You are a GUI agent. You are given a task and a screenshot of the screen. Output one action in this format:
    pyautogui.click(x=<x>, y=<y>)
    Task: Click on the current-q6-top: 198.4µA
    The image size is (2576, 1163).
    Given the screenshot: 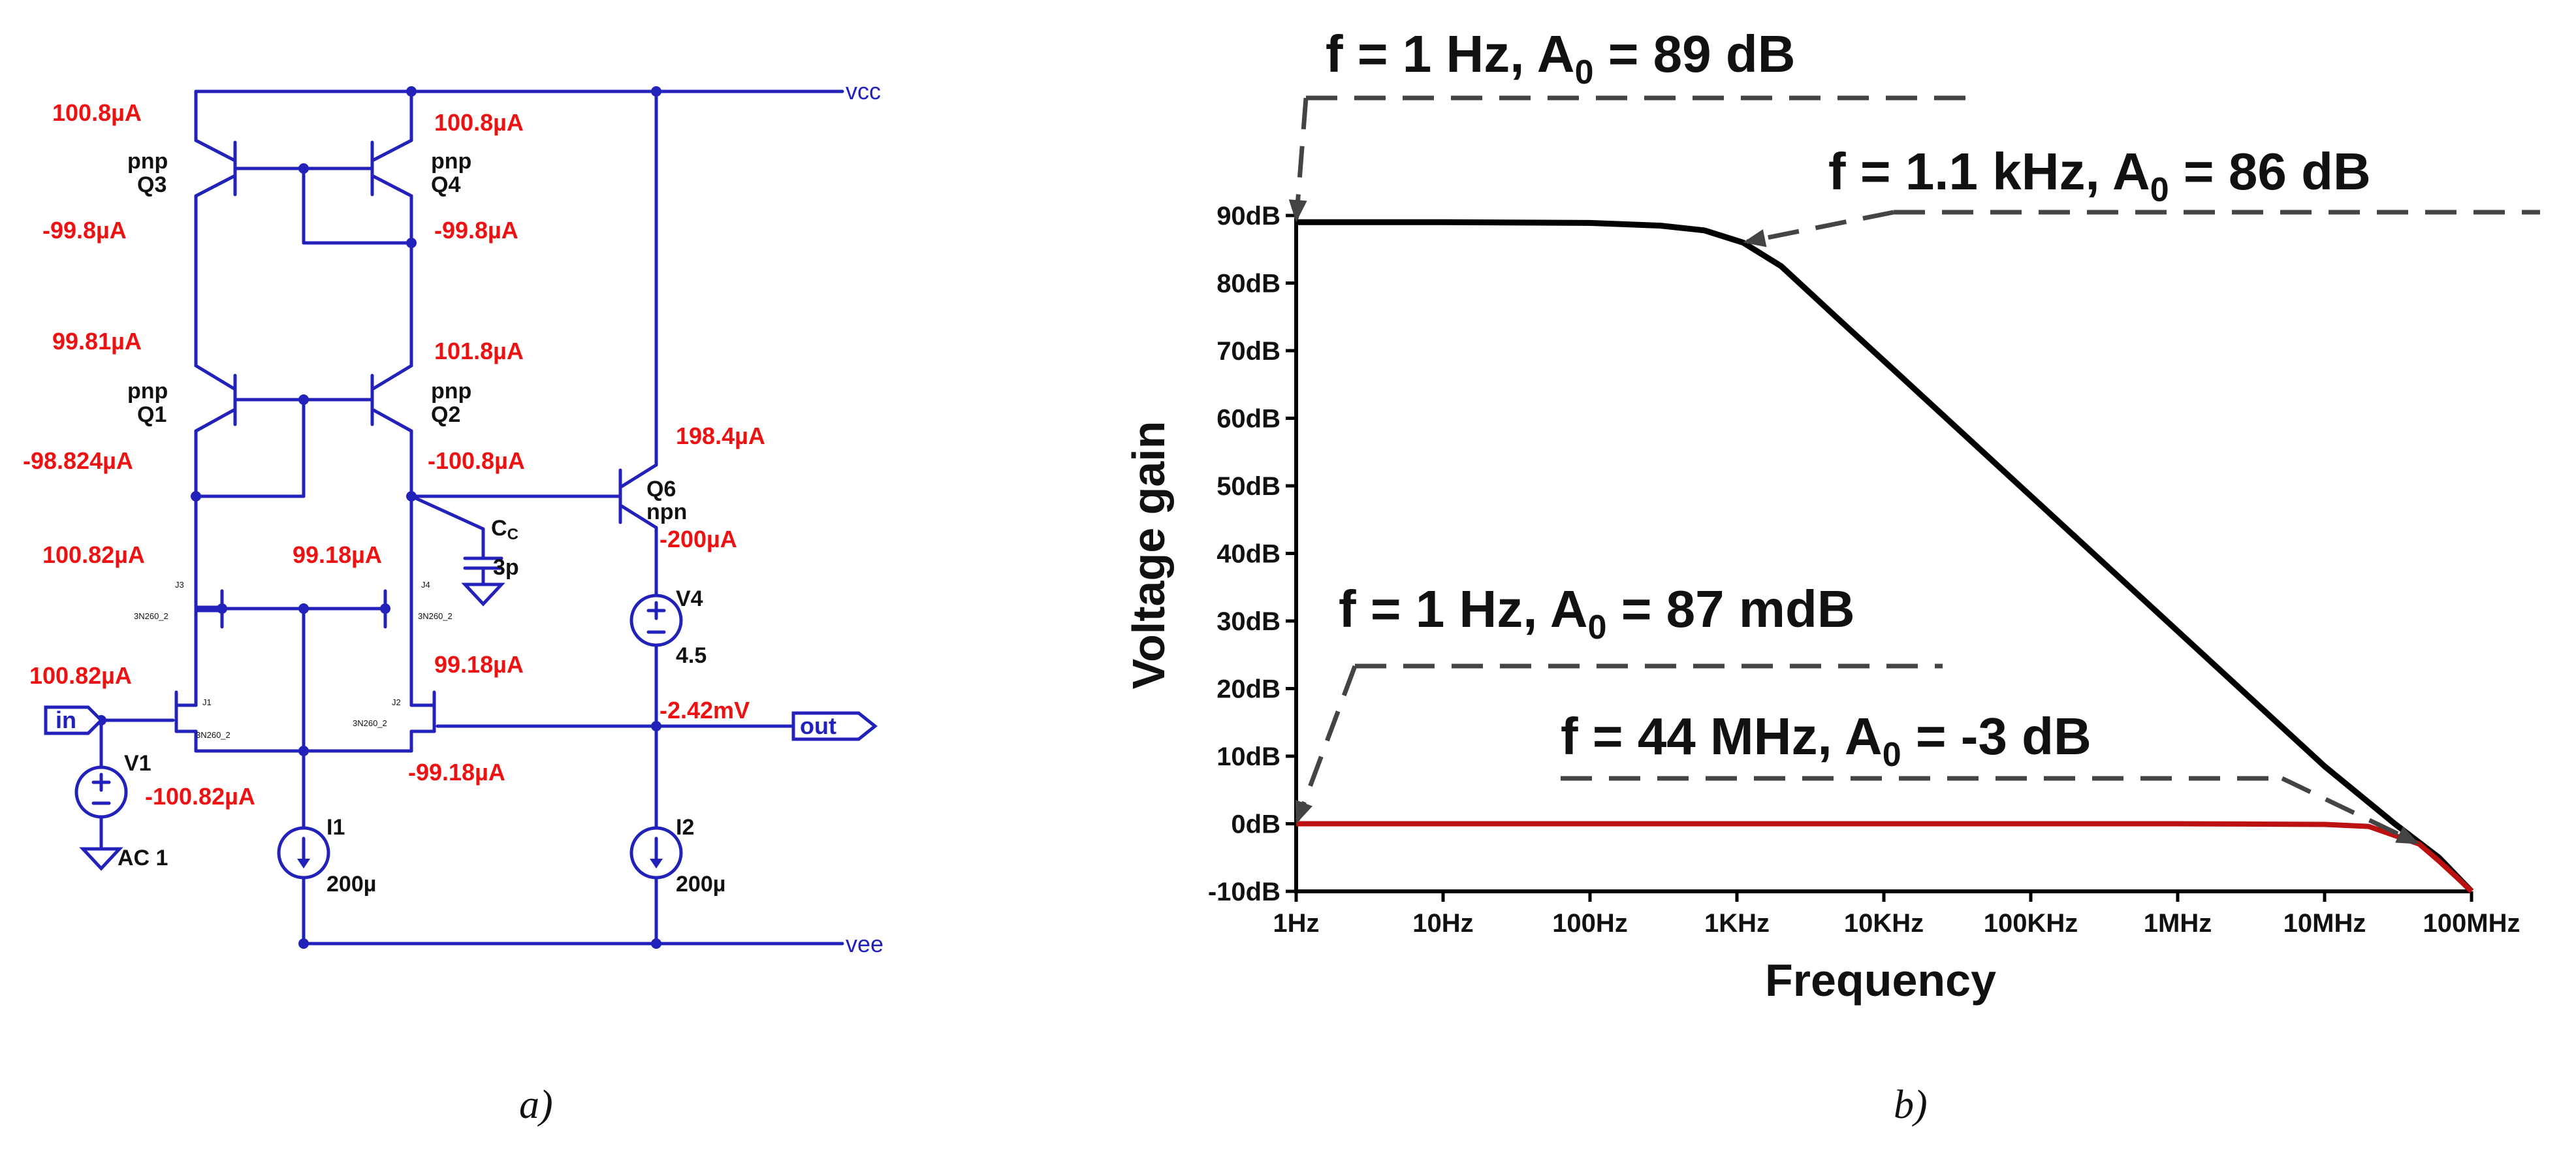 What is the action you would take?
    pyautogui.click(x=721, y=435)
    